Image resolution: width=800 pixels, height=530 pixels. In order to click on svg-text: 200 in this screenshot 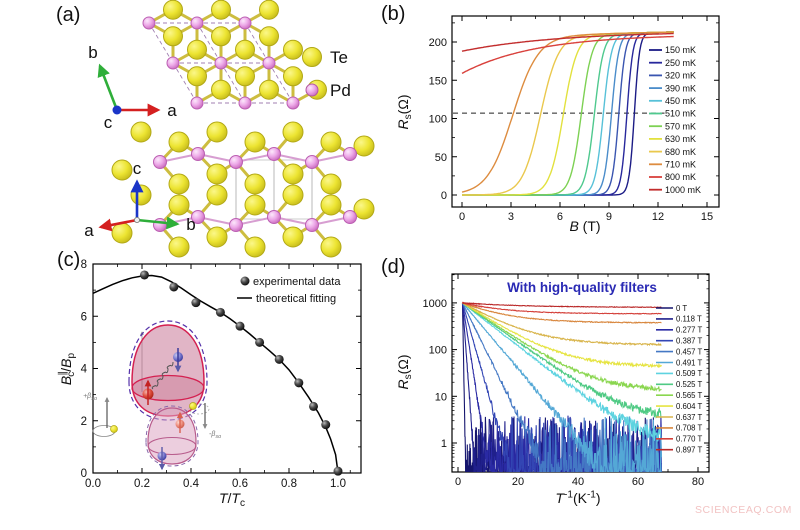, I will do `click(438, 43)`.